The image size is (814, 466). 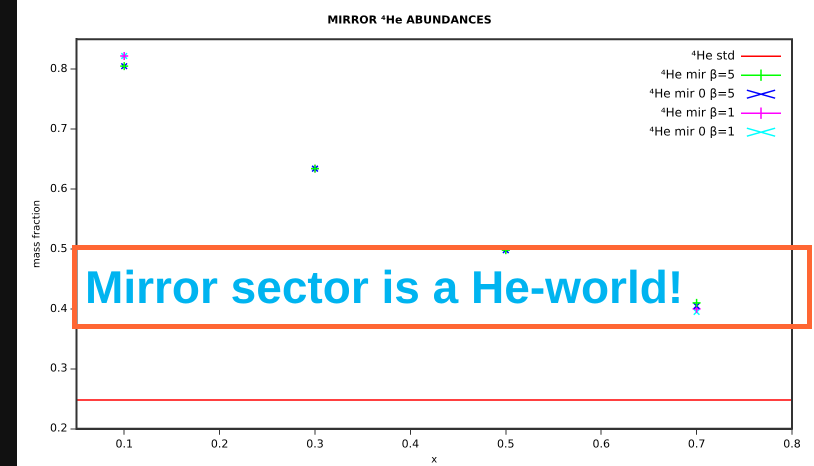 What do you see at coordinates (692, 131) in the screenshot?
I see `legend-label: ⁴He mir 0 β=1` at bounding box center [692, 131].